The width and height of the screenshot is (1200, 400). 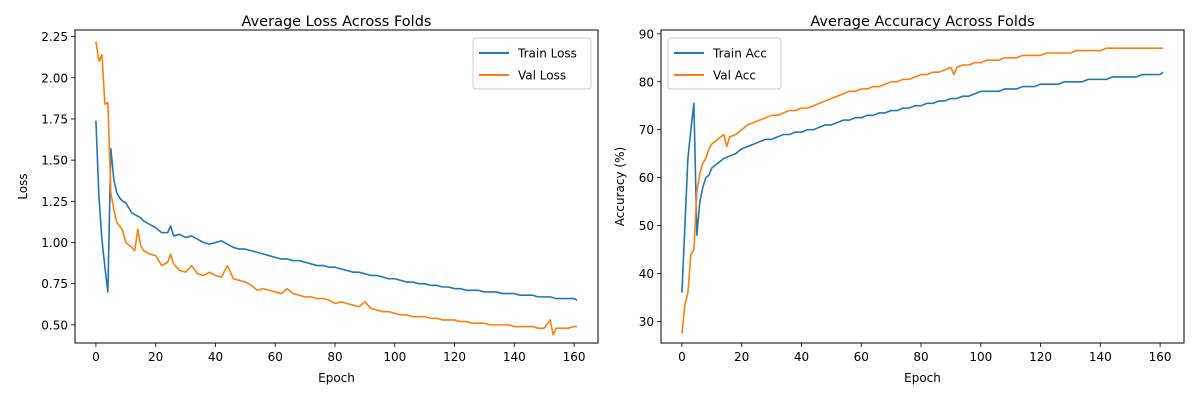 I want to click on accuracy-chart-title: Average Accuracy Across Folds, so click(x=922, y=22).